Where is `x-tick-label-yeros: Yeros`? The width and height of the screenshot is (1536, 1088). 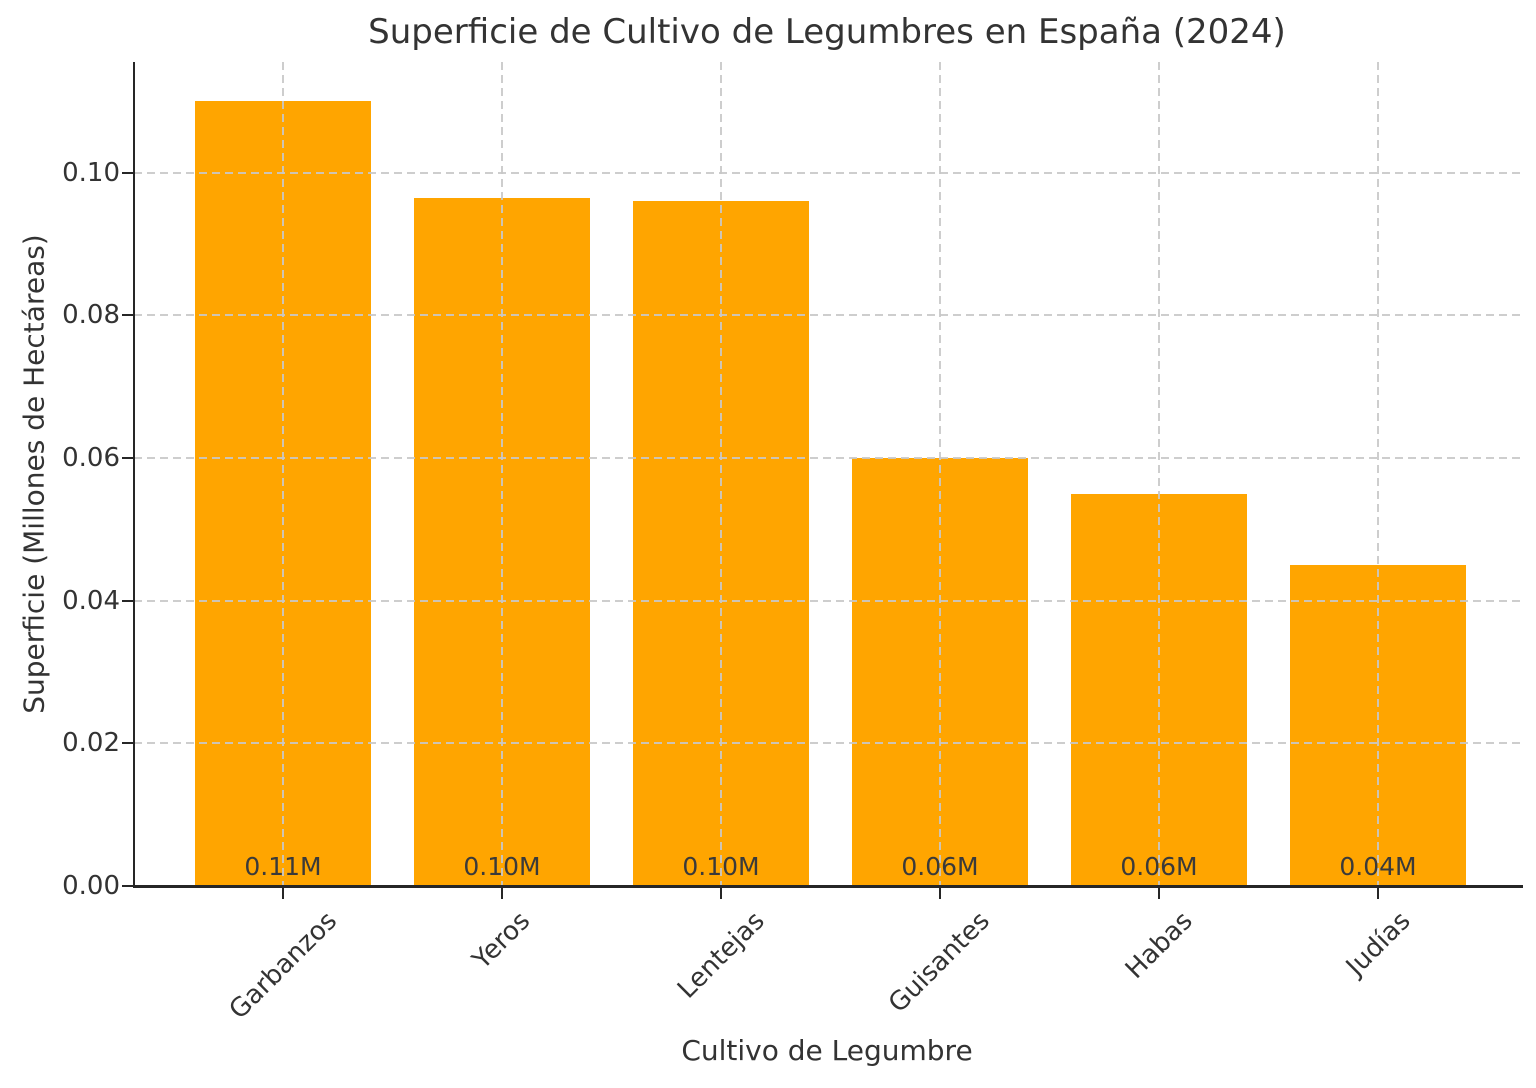 x-tick-label-yeros: Yeros is located at coordinates (502, 941).